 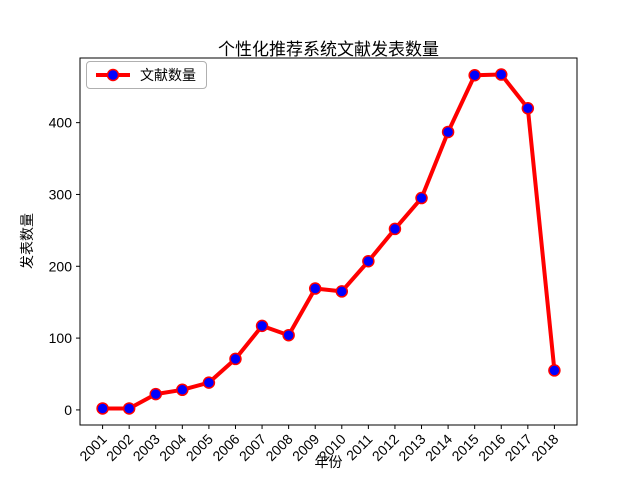 I want to click on y-tick-label: 200, so click(x=61, y=266).